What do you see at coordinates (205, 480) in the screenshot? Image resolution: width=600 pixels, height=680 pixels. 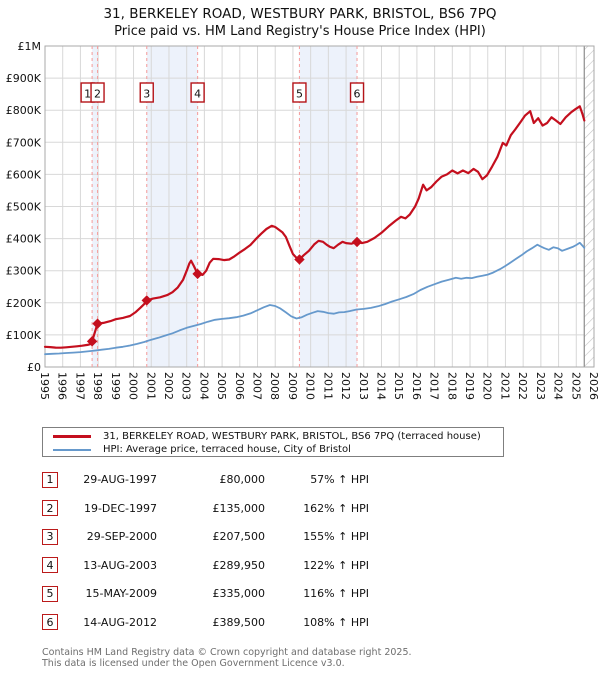 I see `sale-row: 1 29-AUG-1997 £80,000 57% ↑ HPI` at bounding box center [205, 480].